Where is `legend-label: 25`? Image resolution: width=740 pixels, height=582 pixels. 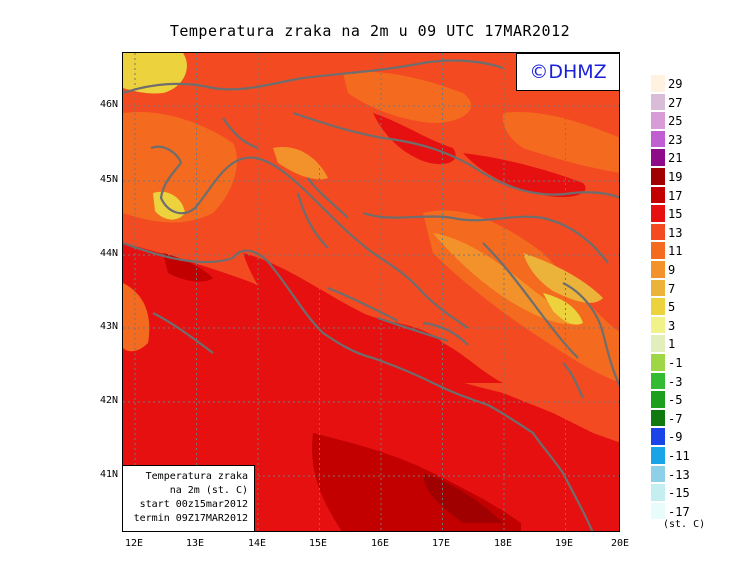 legend-label: 25 is located at coordinates (675, 121).